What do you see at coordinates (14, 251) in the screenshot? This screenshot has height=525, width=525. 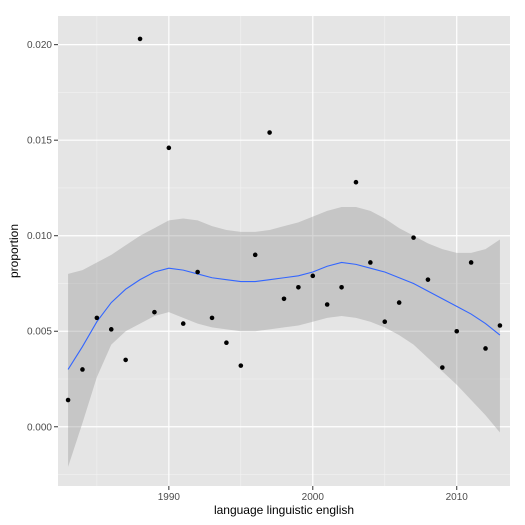 I see `y-axis-title: proportion` at bounding box center [14, 251].